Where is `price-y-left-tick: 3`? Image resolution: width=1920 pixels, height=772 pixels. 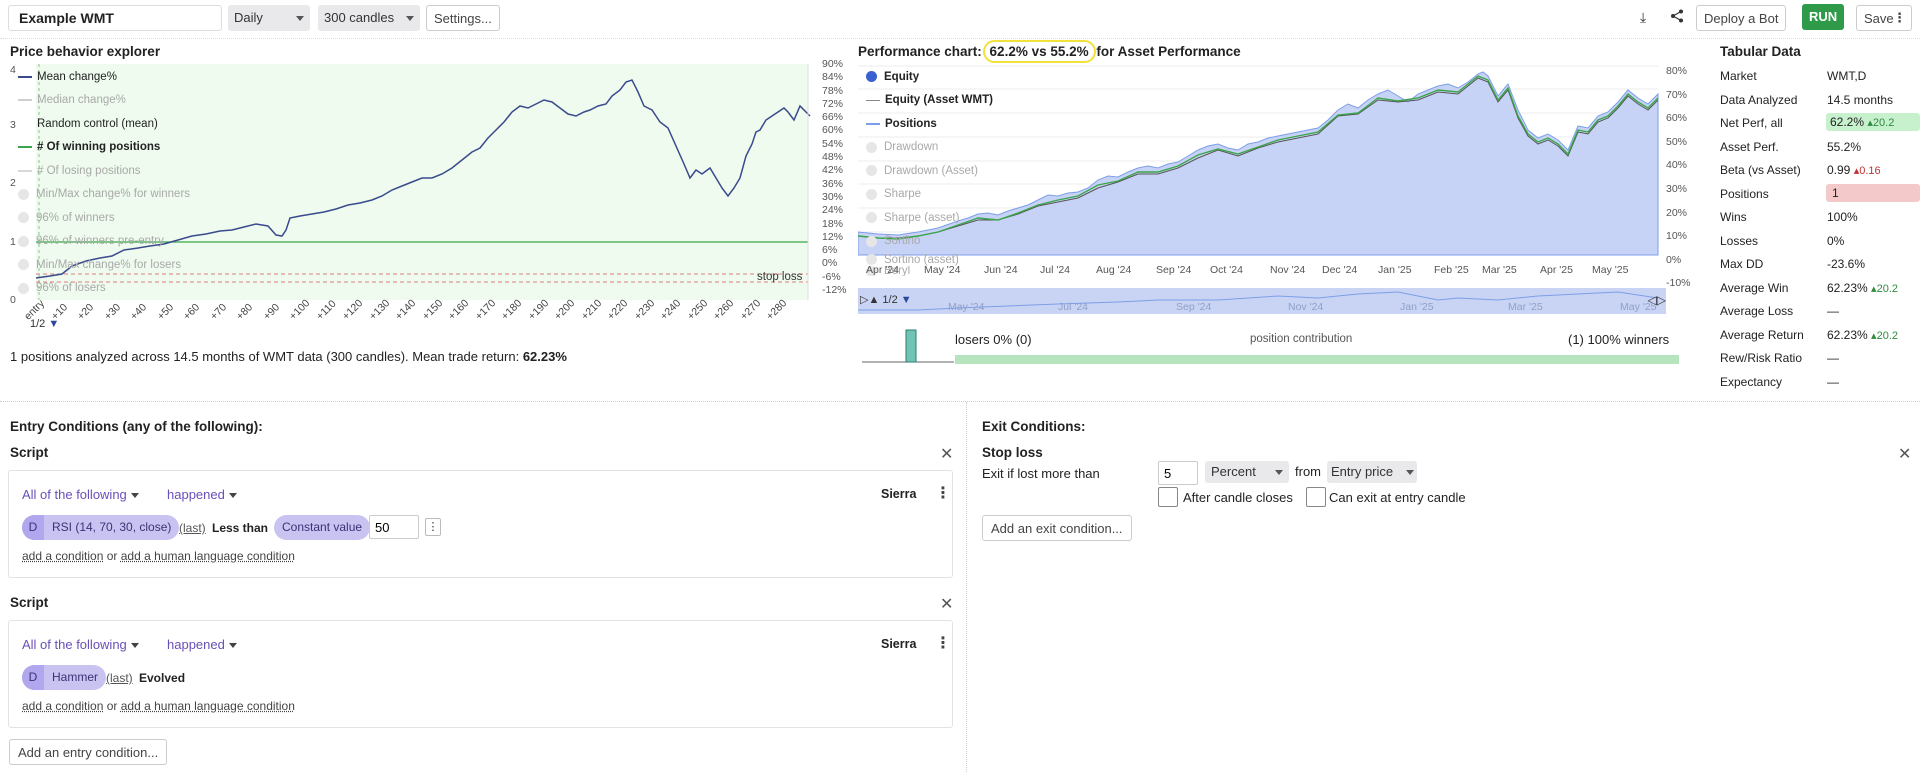
price-y-left-tick: 3 is located at coordinates (13, 125).